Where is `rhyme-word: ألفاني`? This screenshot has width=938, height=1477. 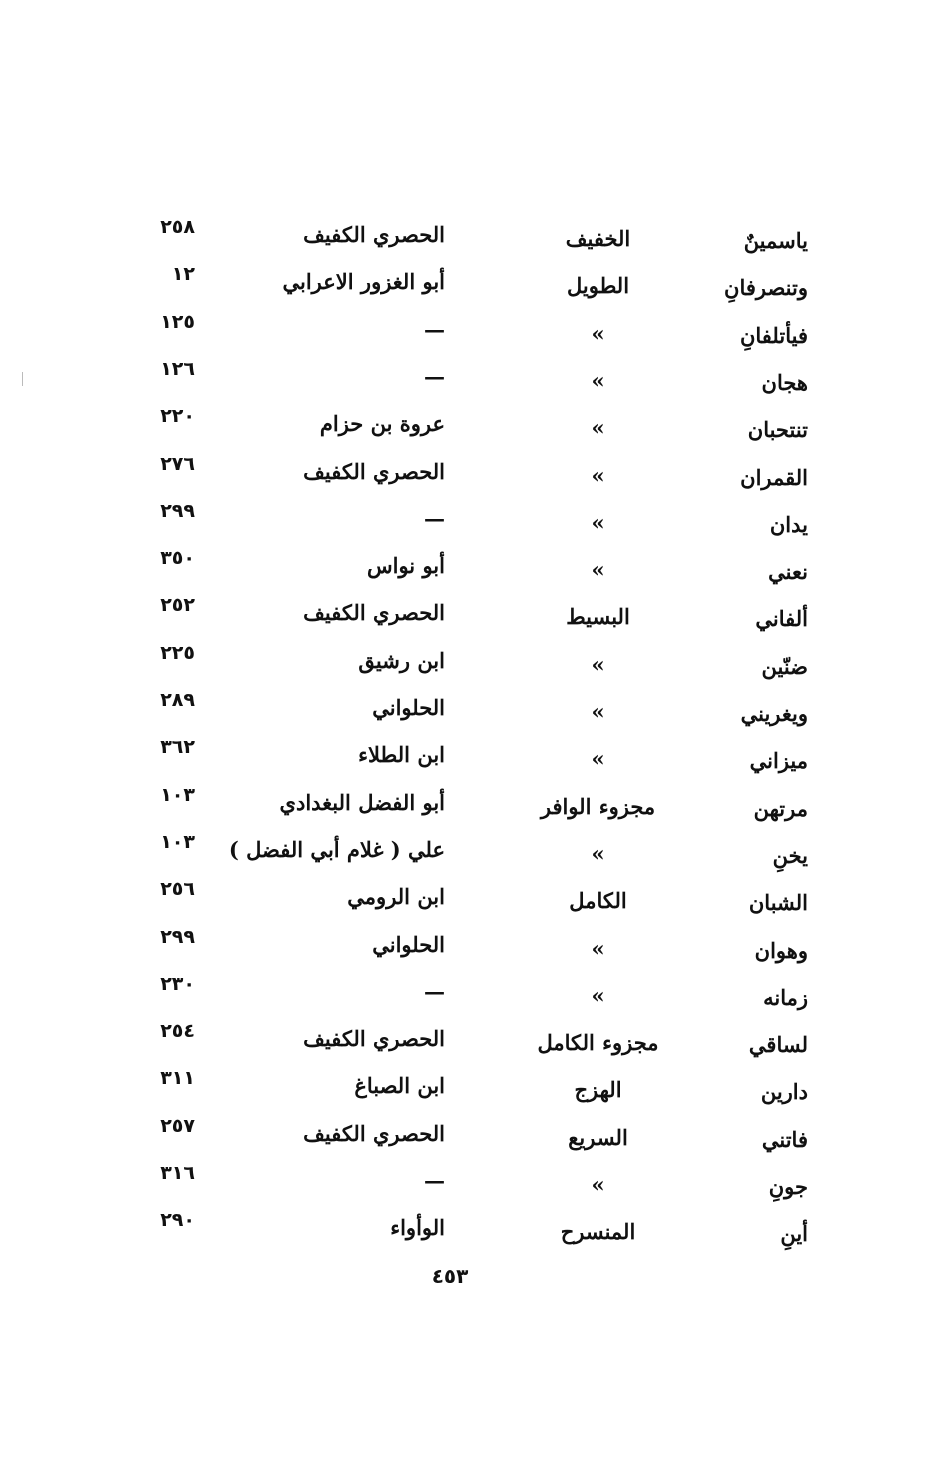 rhyme-word: ألفاني is located at coordinates (781, 619).